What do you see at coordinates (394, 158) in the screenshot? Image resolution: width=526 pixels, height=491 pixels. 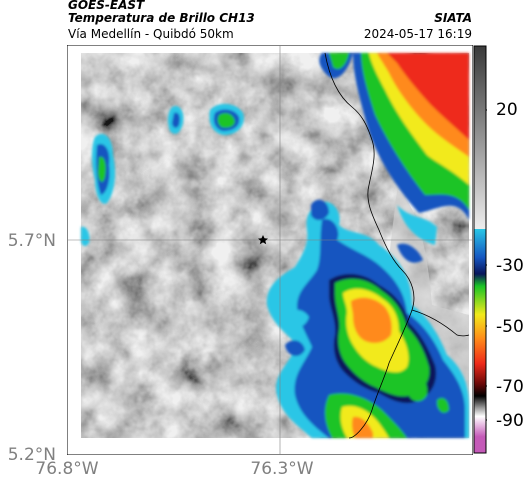 I see `northeast-storm` at bounding box center [394, 158].